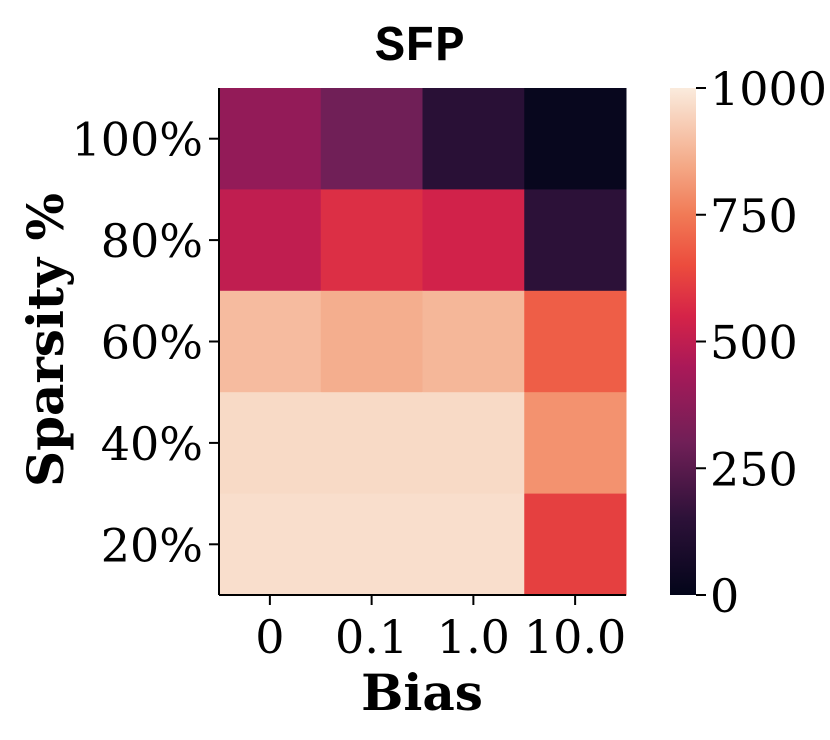  Describe the element at coordinates (420, 47) in the screenshot. I see `chart-title: SFP` at that location.